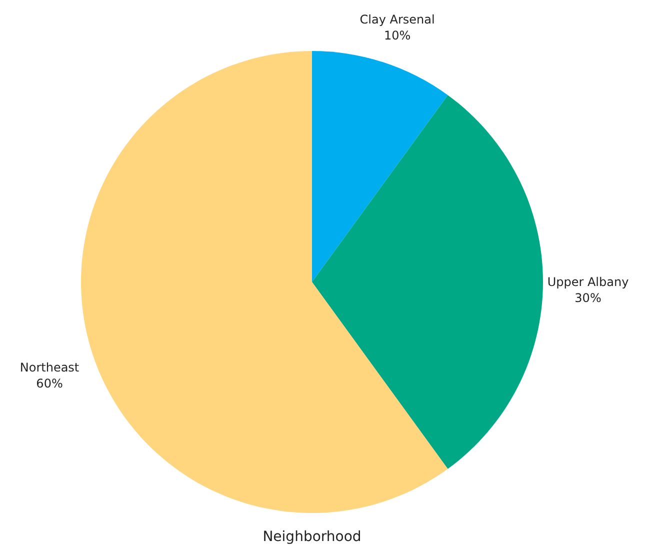 This screenshot has height=546, width=652. Describe the element at coordinates (588, 282) in the screenshot. I see `slice-label: Upper Albany` at that location.